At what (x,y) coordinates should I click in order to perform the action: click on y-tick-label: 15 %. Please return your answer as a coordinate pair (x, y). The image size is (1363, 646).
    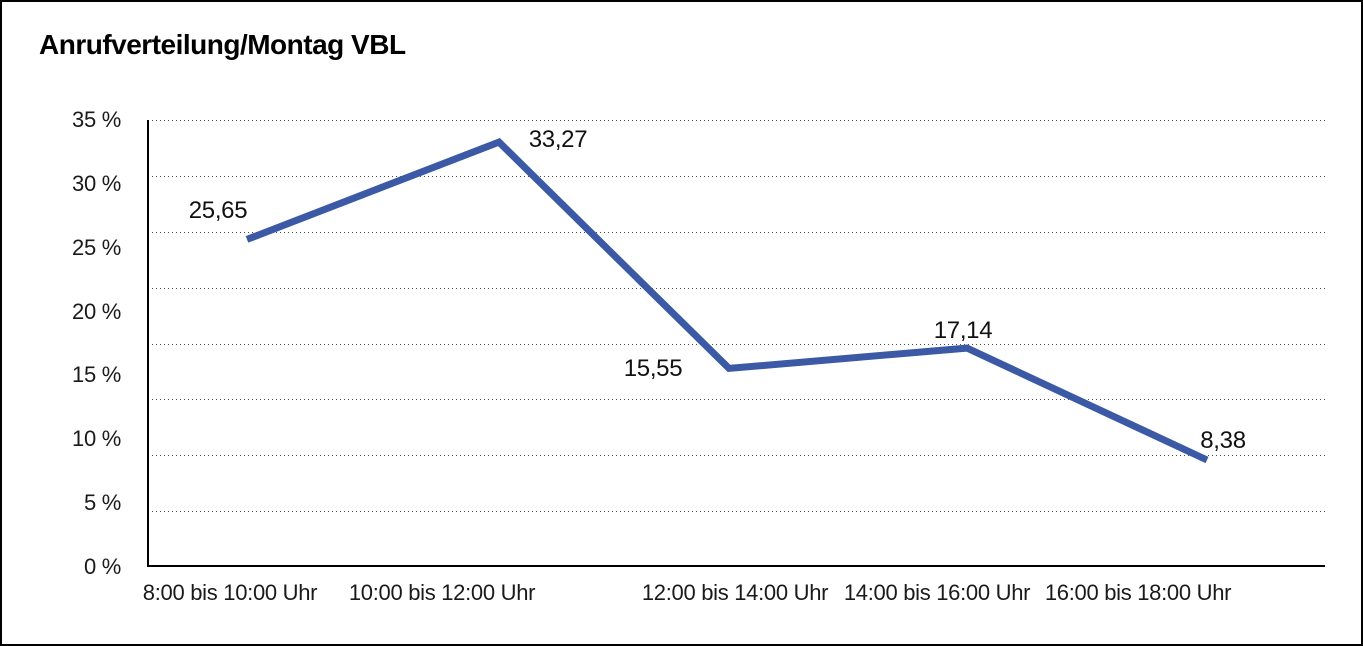
    Looking at the image, I should click on (96, 375).